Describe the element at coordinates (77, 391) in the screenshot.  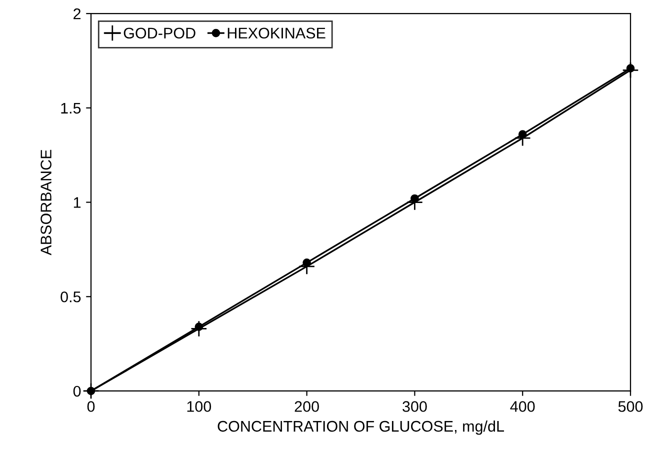
I see `y-tick-label: 0` at that location.